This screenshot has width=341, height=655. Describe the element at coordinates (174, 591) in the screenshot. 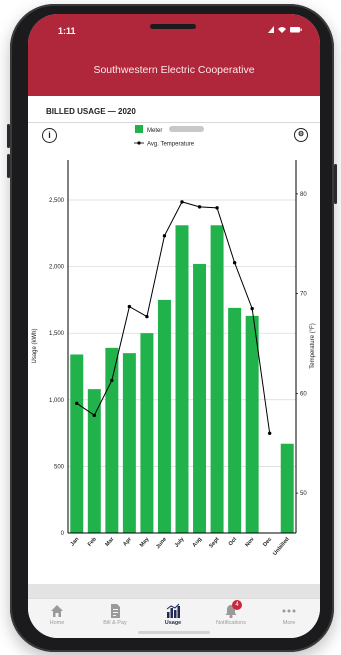

I see `content-footer` at that location.